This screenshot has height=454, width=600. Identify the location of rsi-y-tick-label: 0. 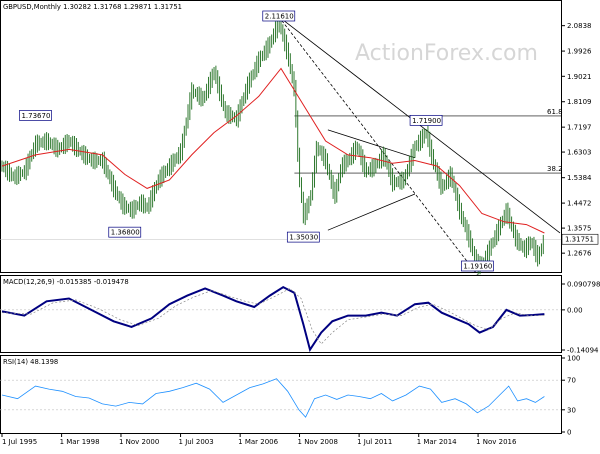
(569, 433).